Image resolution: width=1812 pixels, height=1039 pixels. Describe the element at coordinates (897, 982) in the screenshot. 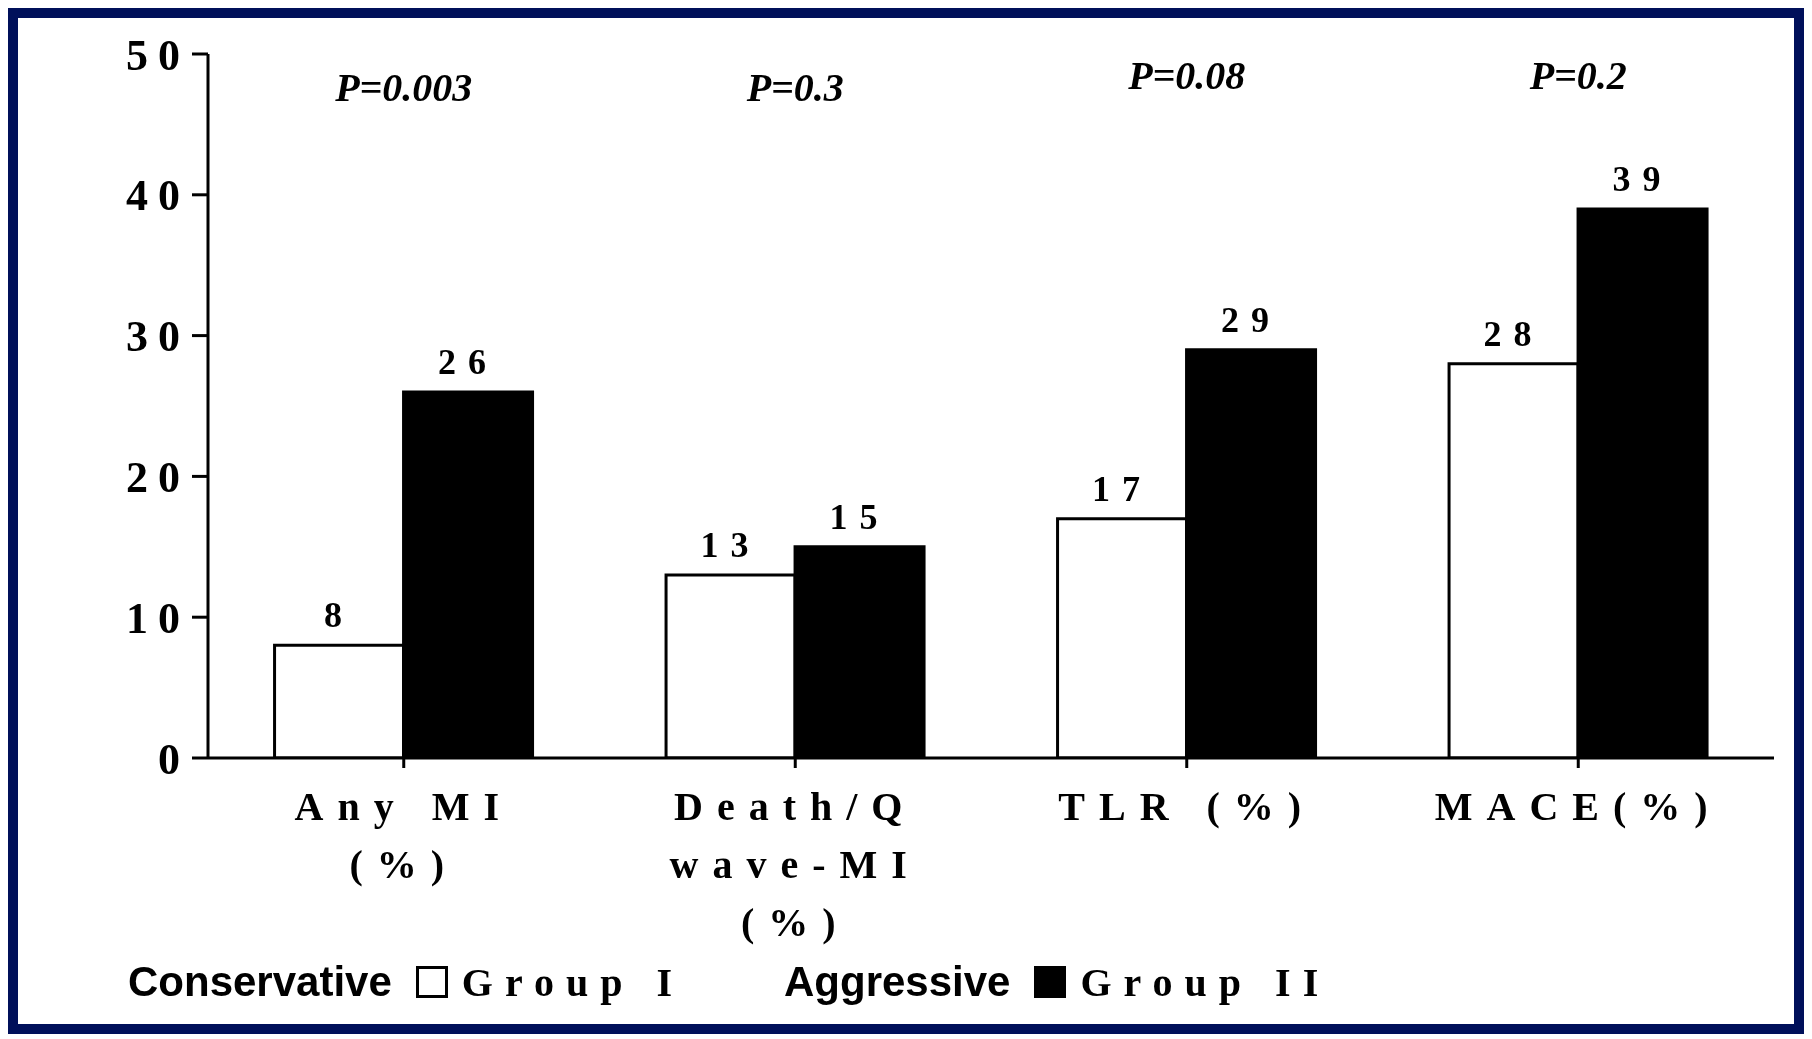

I see `text: Aggressive` at that location.